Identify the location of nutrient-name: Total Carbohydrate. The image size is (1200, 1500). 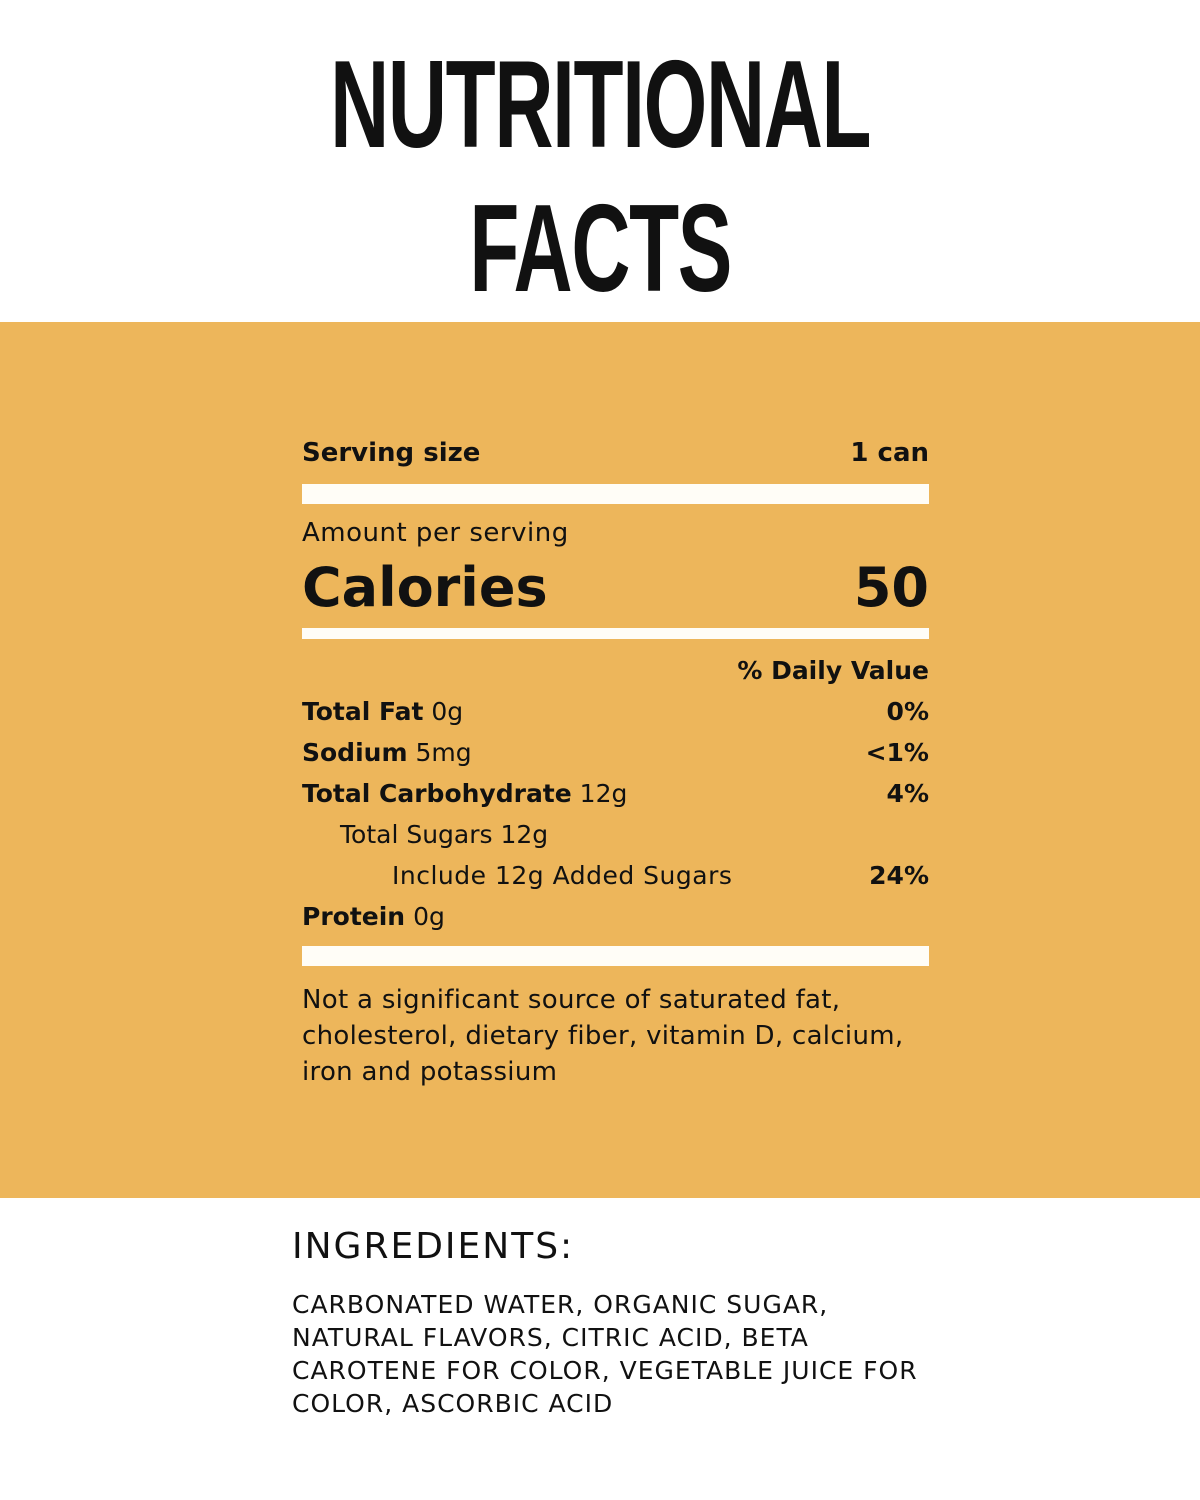
(437, 793).